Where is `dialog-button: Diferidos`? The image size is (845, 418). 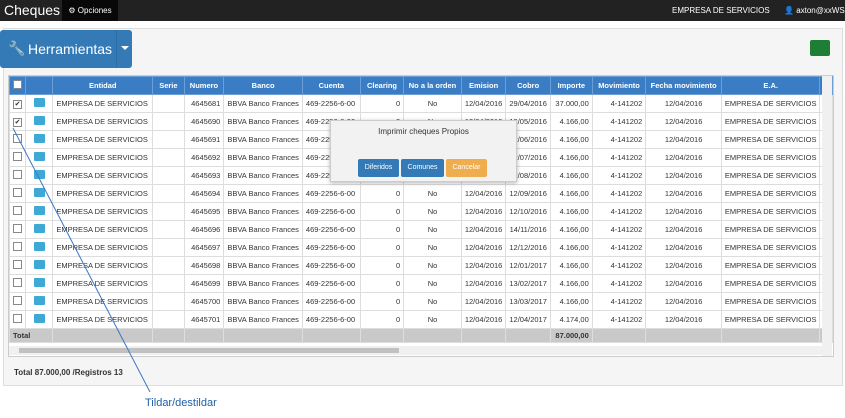
dialog-button: Diferidos is located at coordinates (378, 168).